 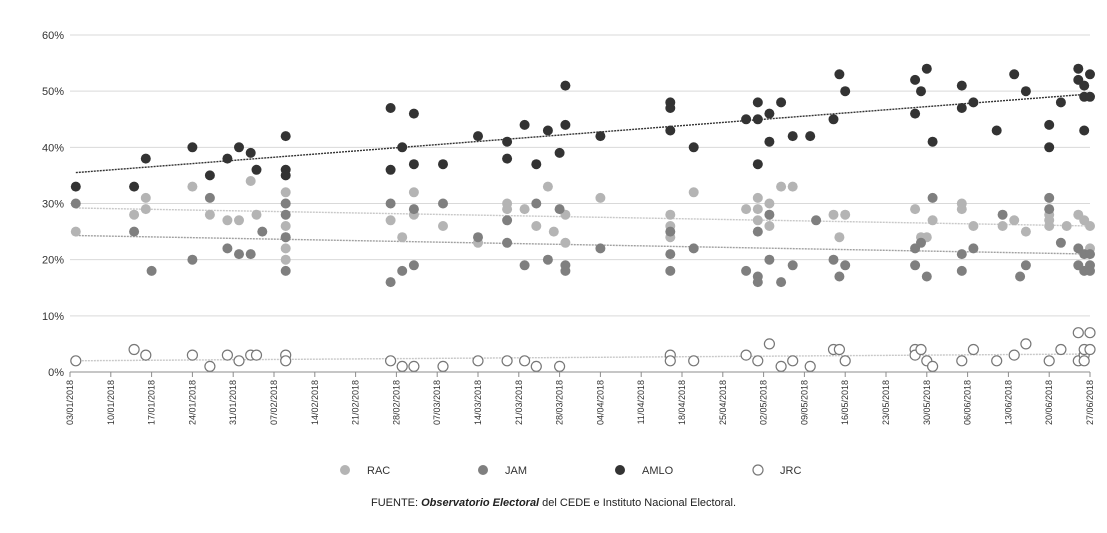 I want to click on x-tick-label: 20/06/2018, so click(x=1049, y=402).